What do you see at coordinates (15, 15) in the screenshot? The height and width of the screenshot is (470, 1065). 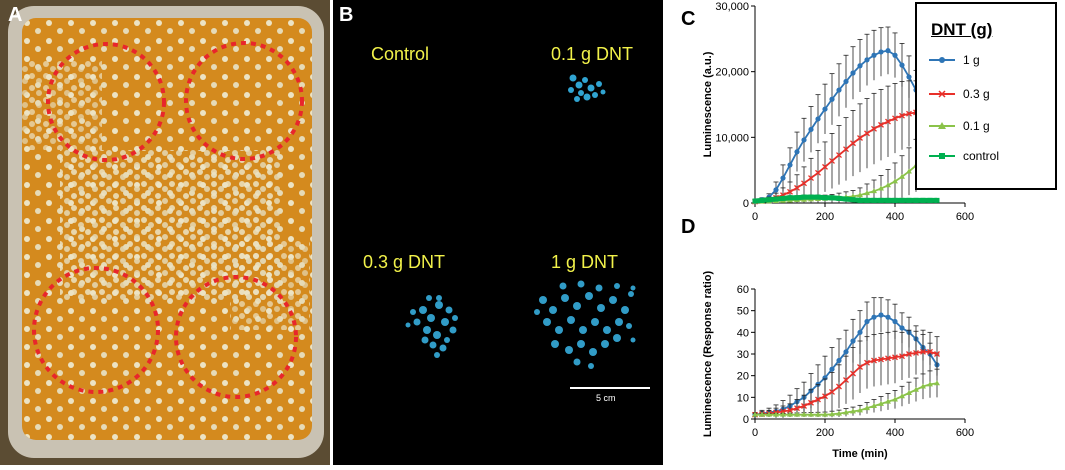 I see `panel-letter-a: A` at bounding box center [15, 15].